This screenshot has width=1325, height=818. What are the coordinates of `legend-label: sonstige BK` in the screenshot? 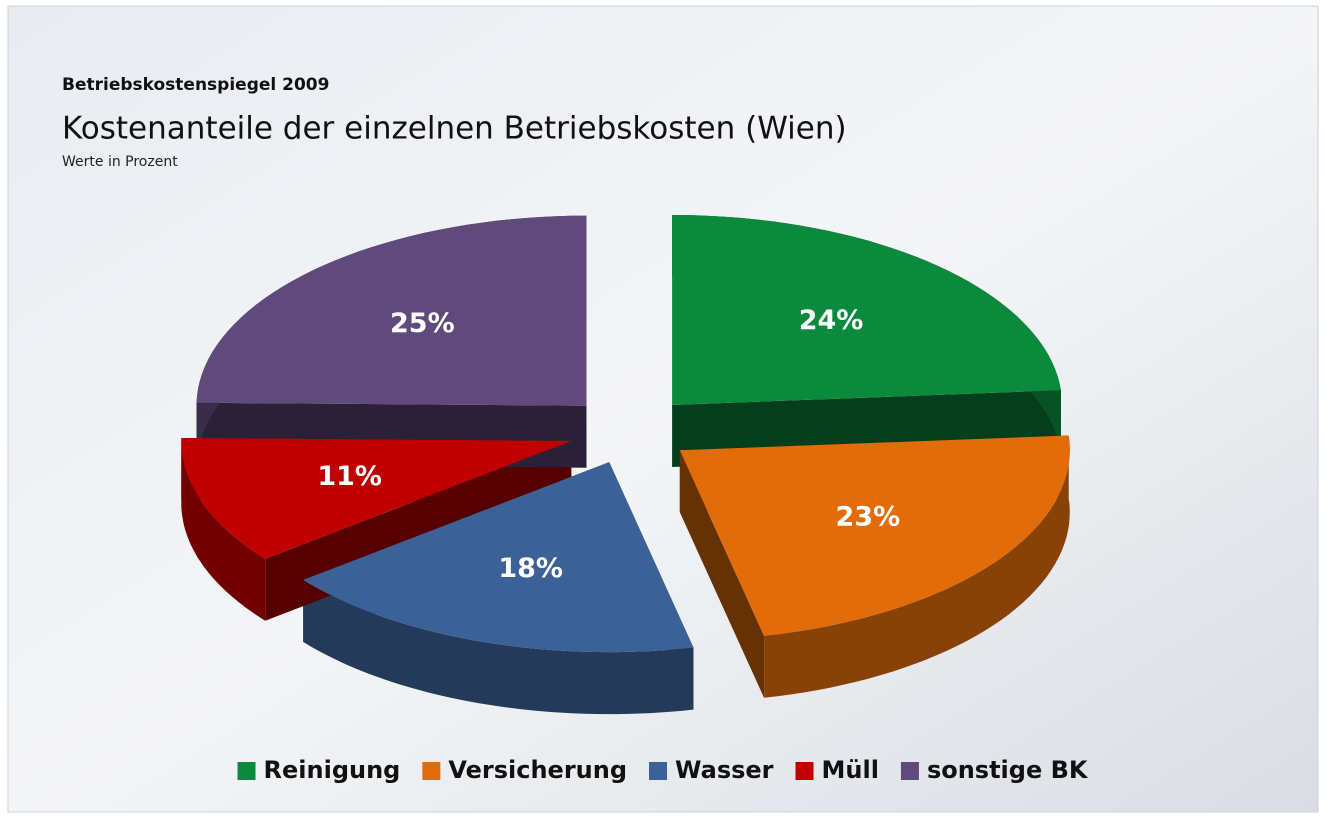 It's located at (1008, 770).